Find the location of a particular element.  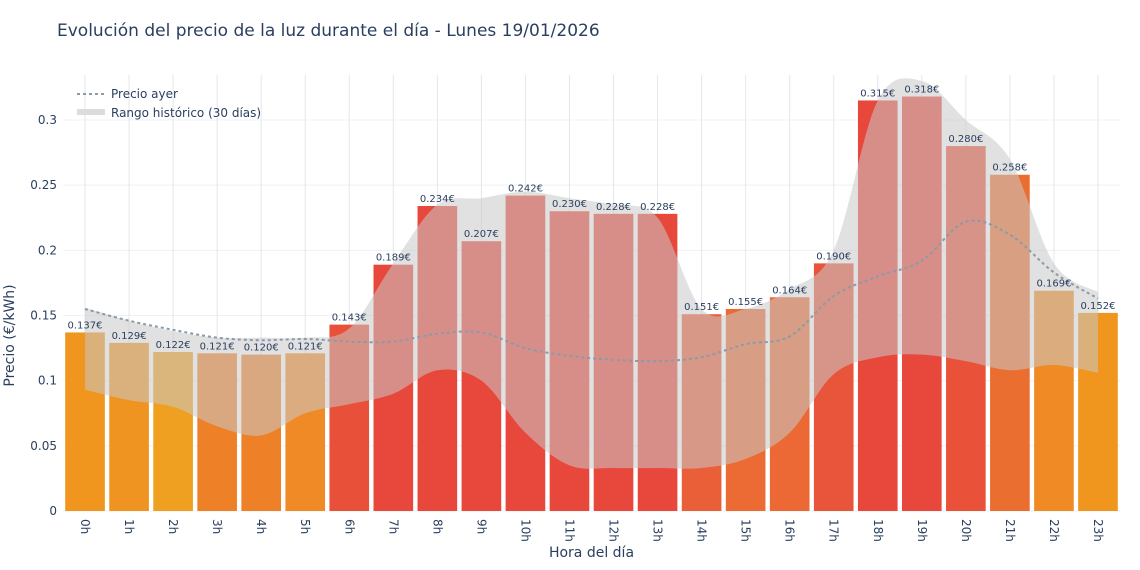

x-tick-label: 9h is located at coordinates (481, 526).